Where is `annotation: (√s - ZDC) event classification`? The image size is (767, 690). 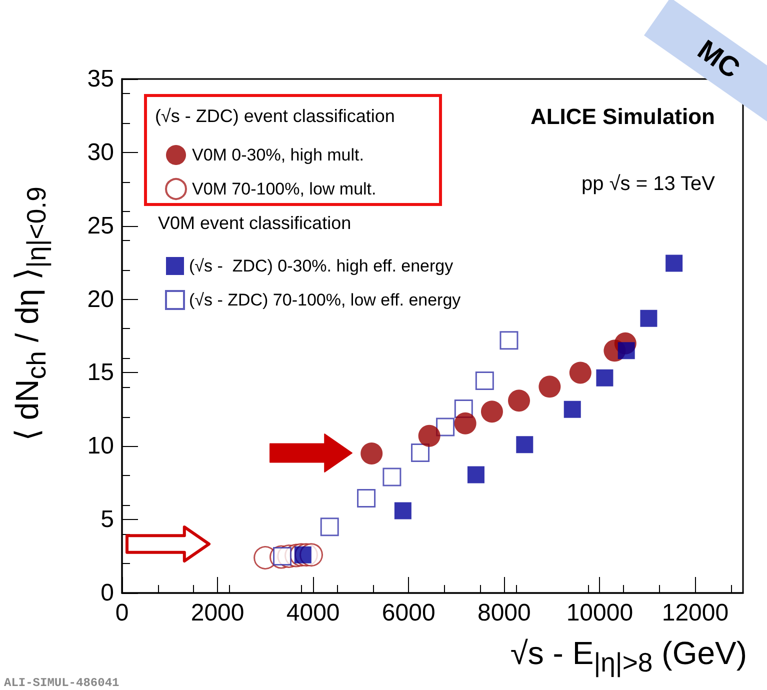 annotation: (√s - ZDC) event classification is located at coordinates (275, 116).